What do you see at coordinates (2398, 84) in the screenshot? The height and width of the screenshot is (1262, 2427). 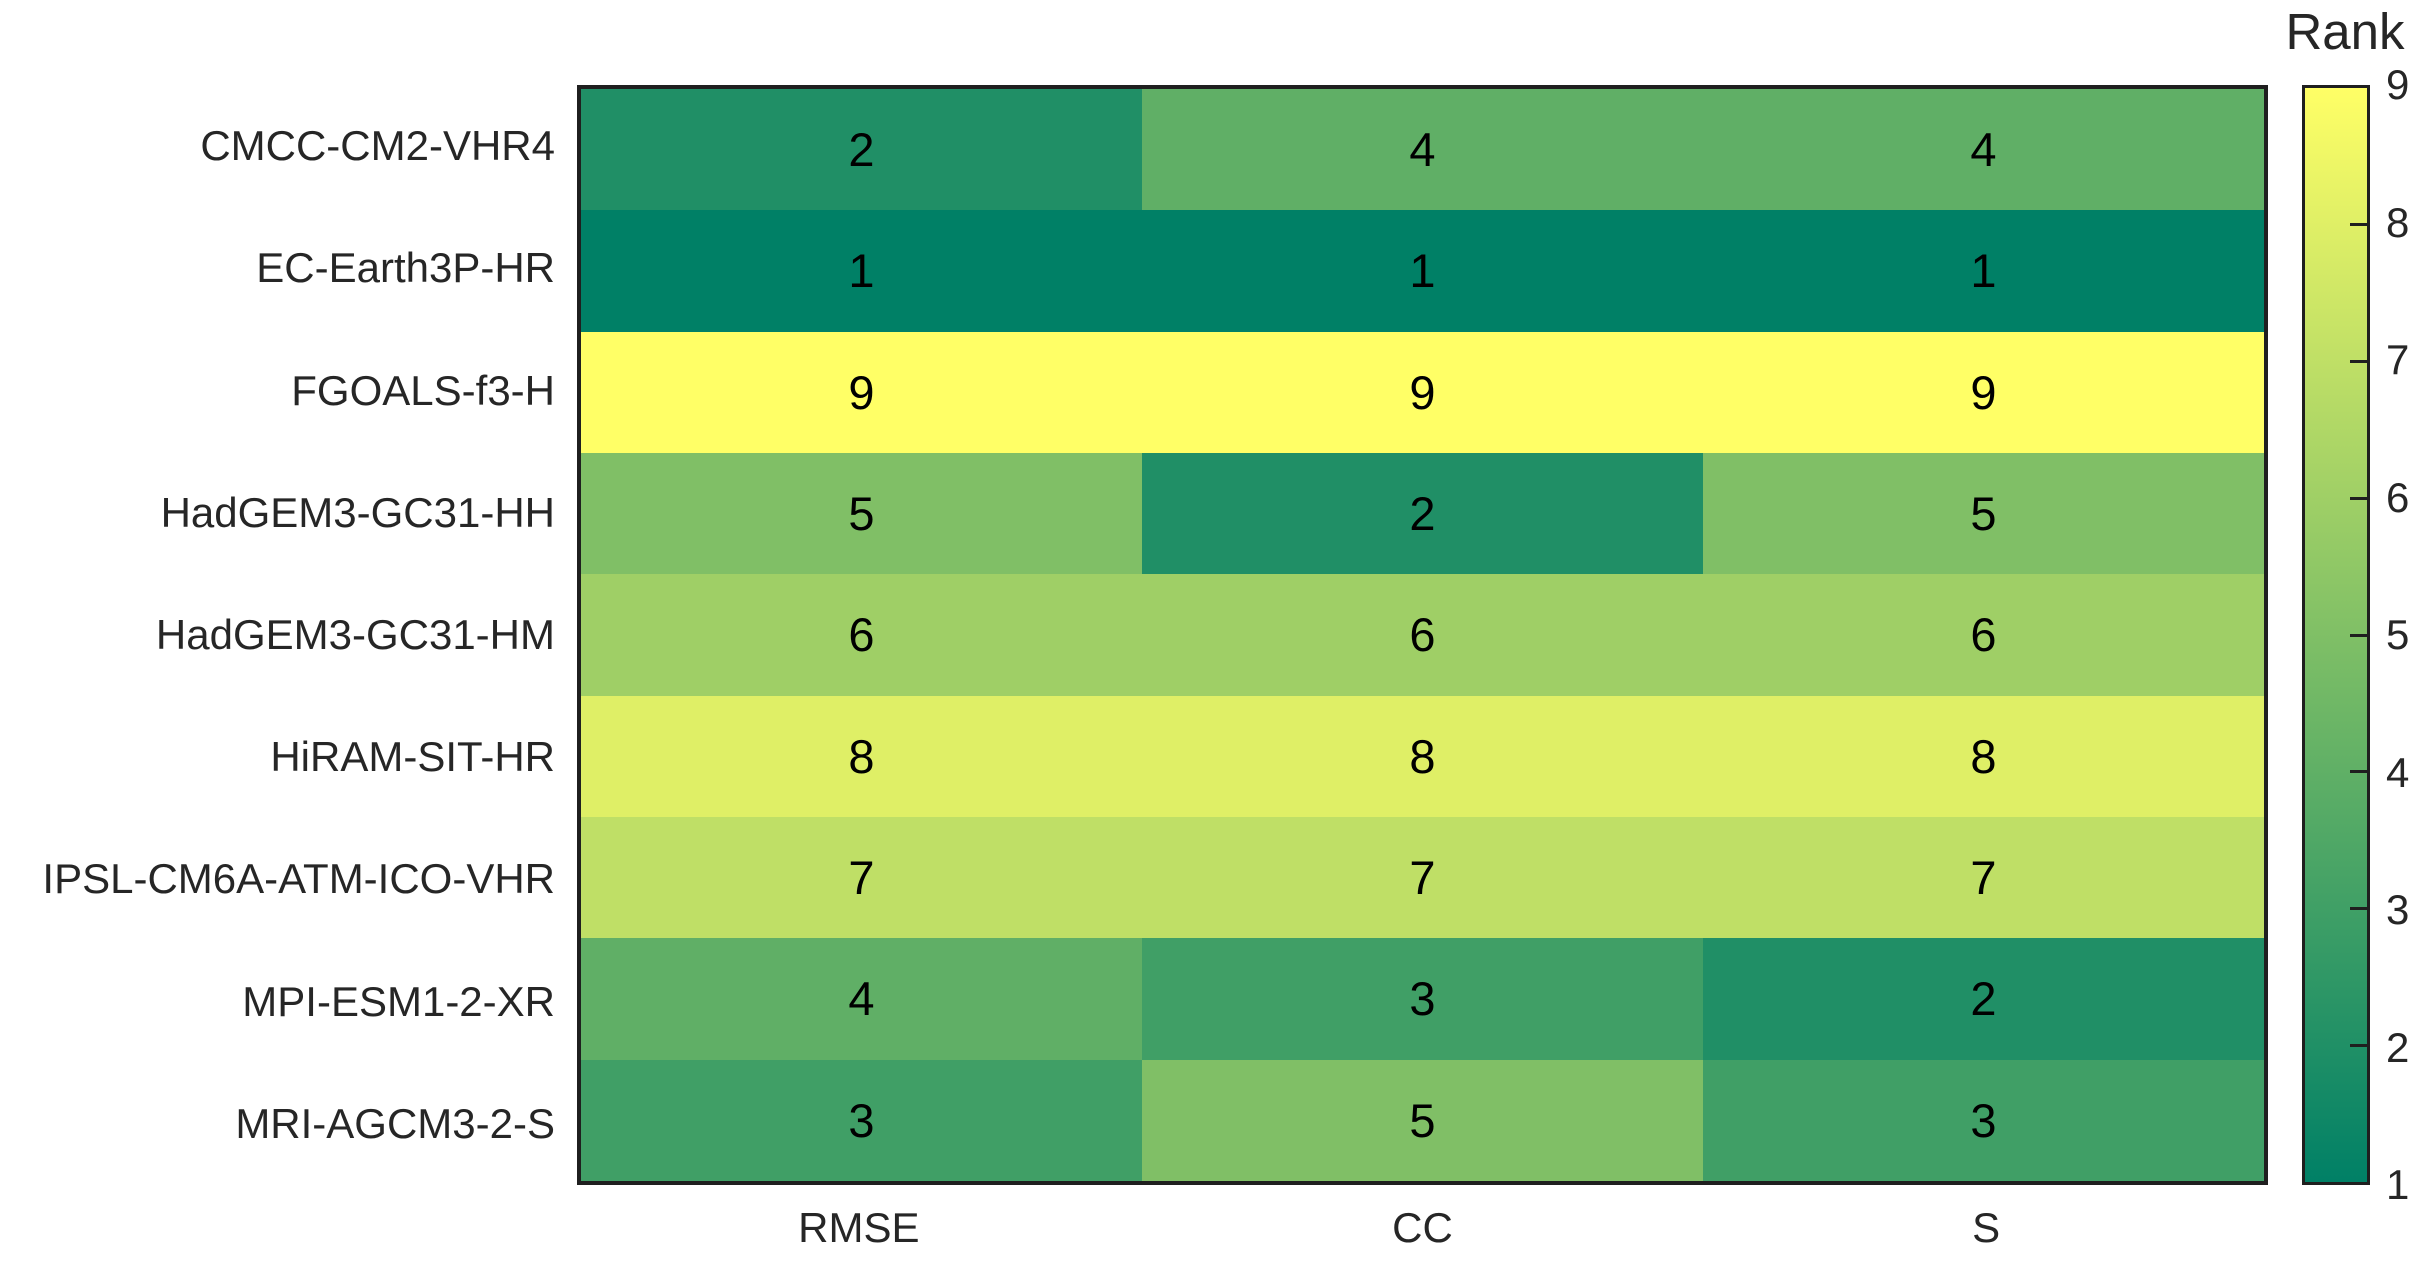 I see `colorbar-tick-label: 9` at bounding box center [2398, 84].